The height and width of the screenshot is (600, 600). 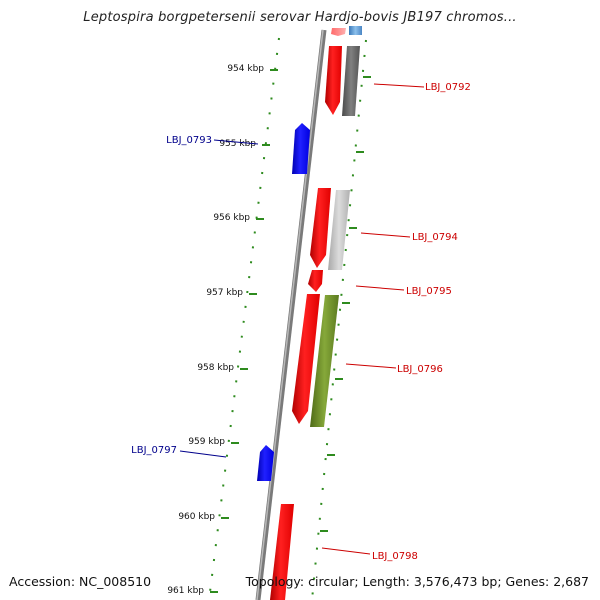 I want to click on gene-label-LBJ_0795: LBJ_0795, so click(x=429, y=291).